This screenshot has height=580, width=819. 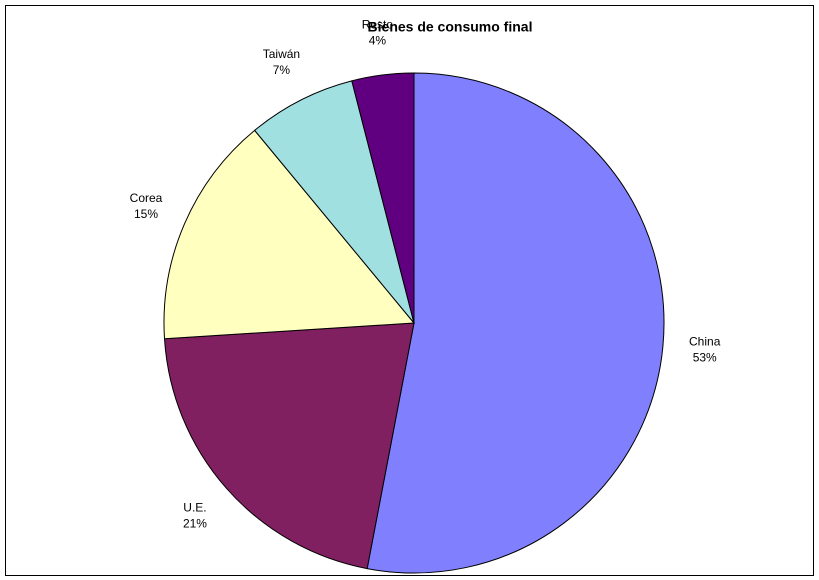 What do you see at coordinates (378, 40) in the screenshot?
I see `slice-value-label: 4%` at bounding box center [378, 40].